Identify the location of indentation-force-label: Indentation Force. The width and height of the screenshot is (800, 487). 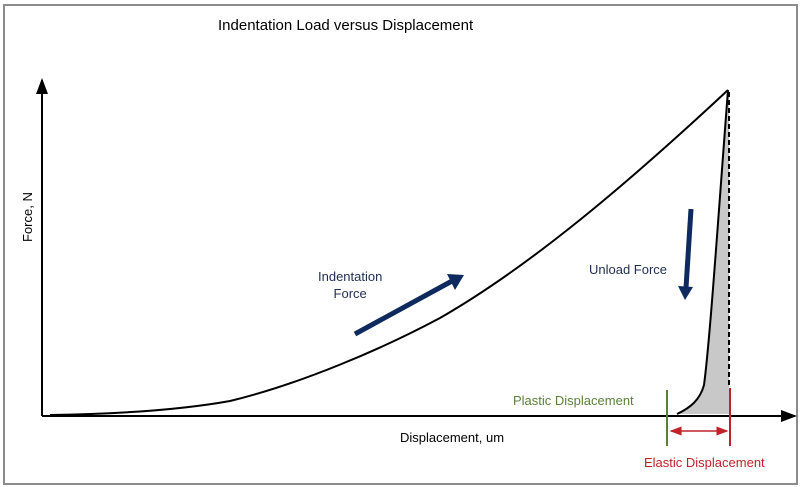
(350, 285).